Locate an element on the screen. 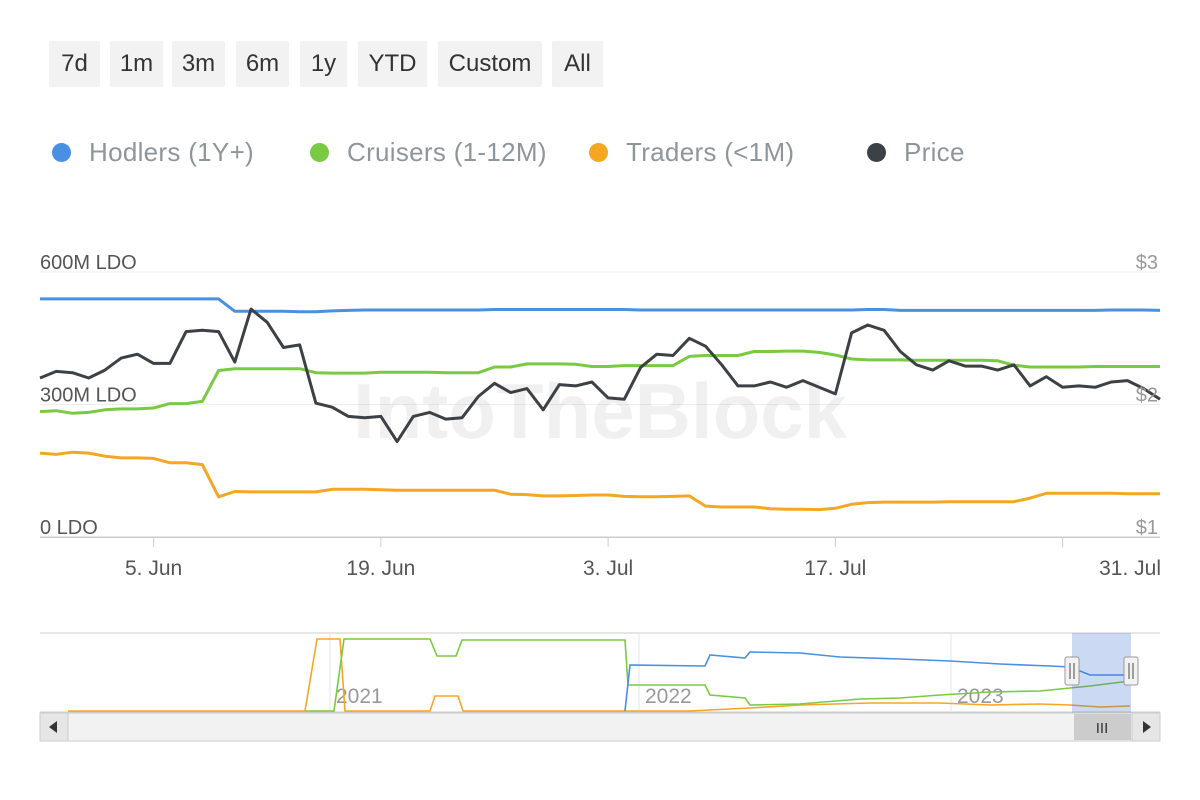 The image size is (1200, 800). right-axis-label: $1 is located at coordinates (1147, 528).